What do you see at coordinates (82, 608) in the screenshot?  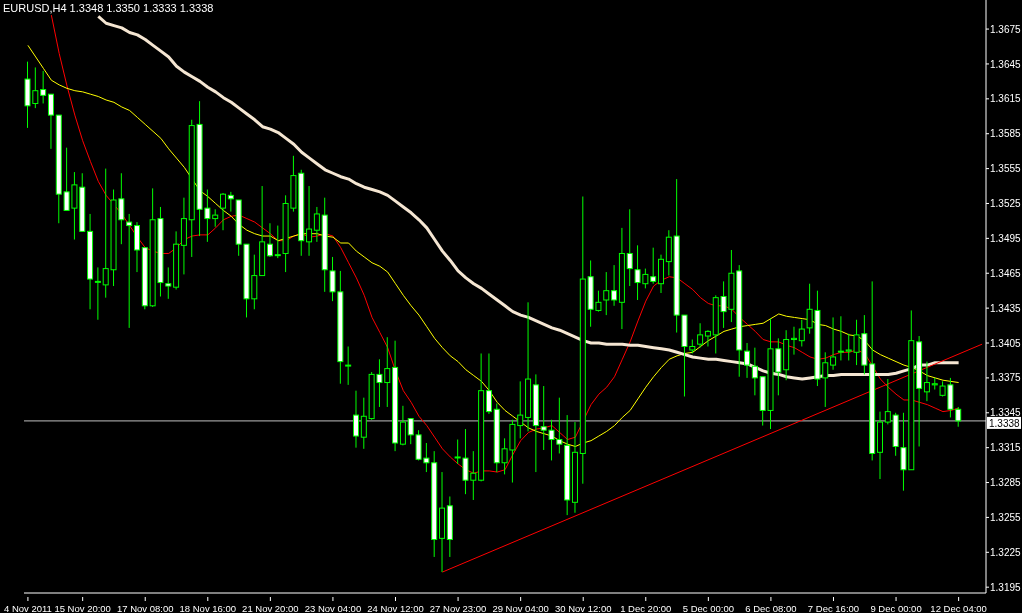 I see `x-tick-label: 15 Nov 20:00` at bounding box center [82, 608].